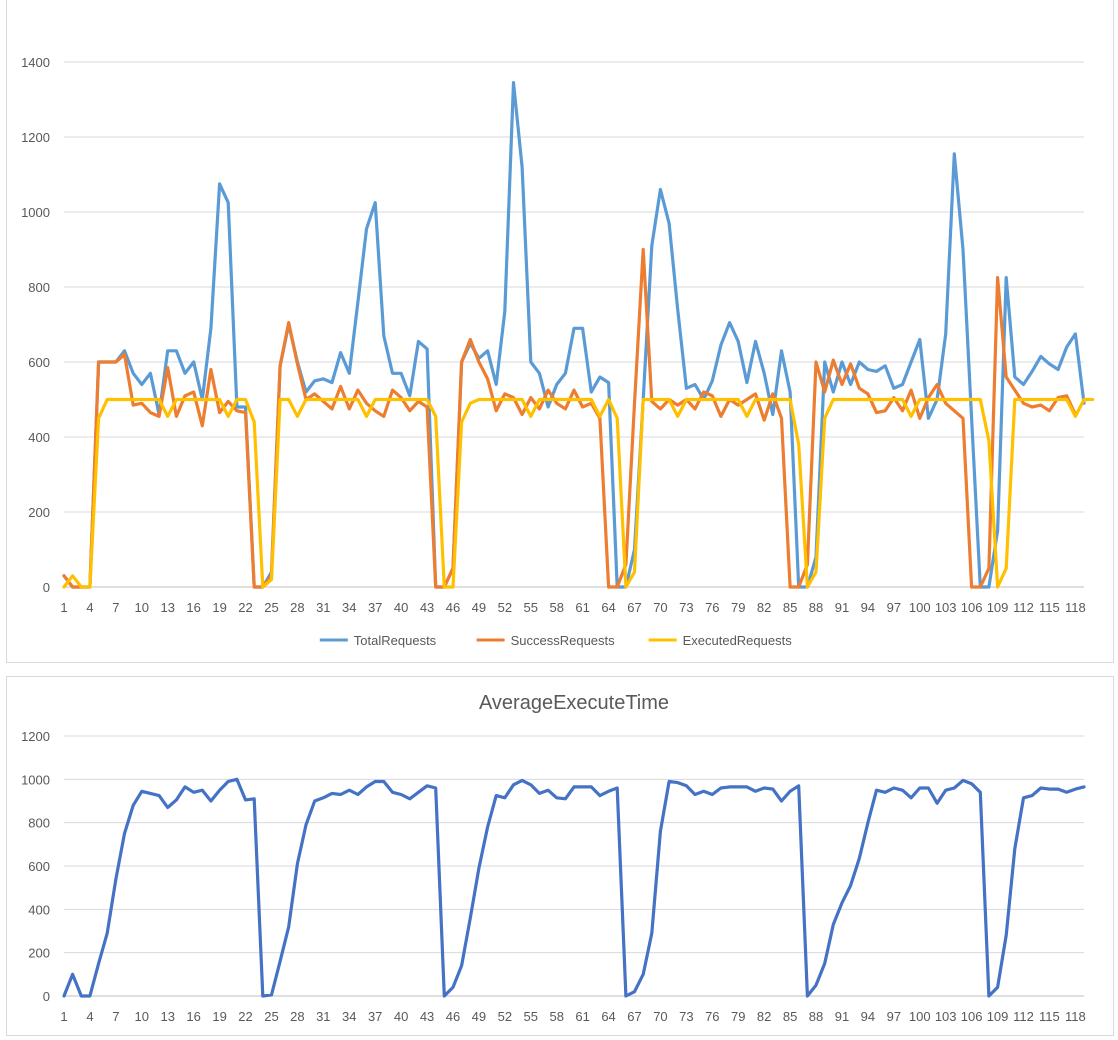 This screenshot has height=1040, width=1118. I want to click on y-tick-label: 400, so click(39, 437).